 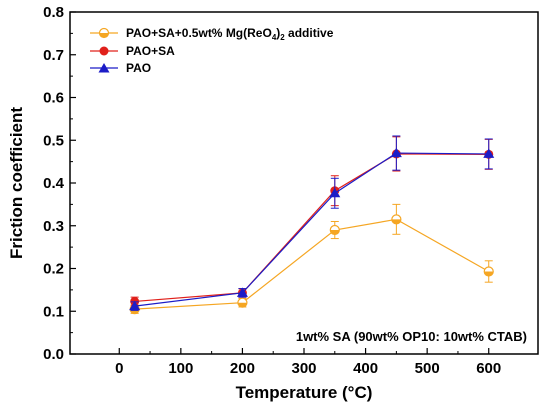 I want to click on legend-label-main: PAO+SA+0.5wt% Mg(ReO, so click(x=199, y=33).